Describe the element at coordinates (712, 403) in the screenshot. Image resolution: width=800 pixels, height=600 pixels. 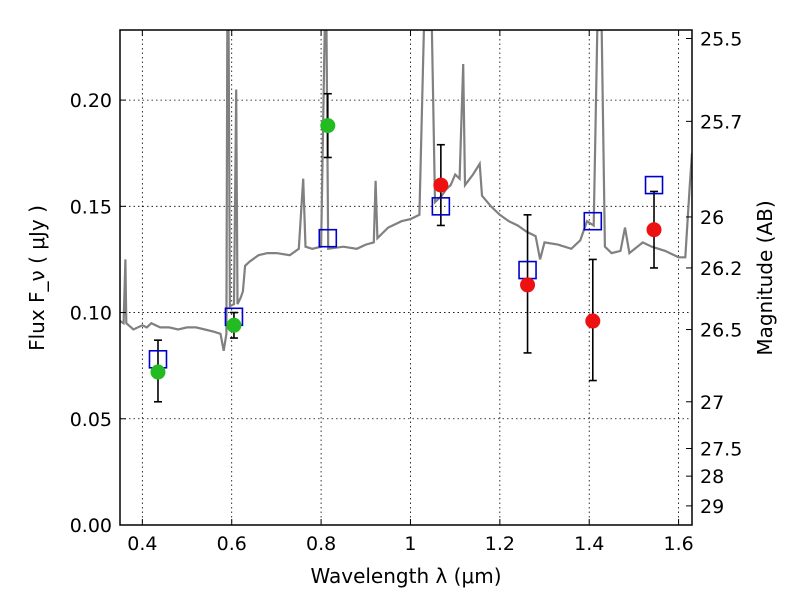
I see `right-tick-label: 27` at that location.